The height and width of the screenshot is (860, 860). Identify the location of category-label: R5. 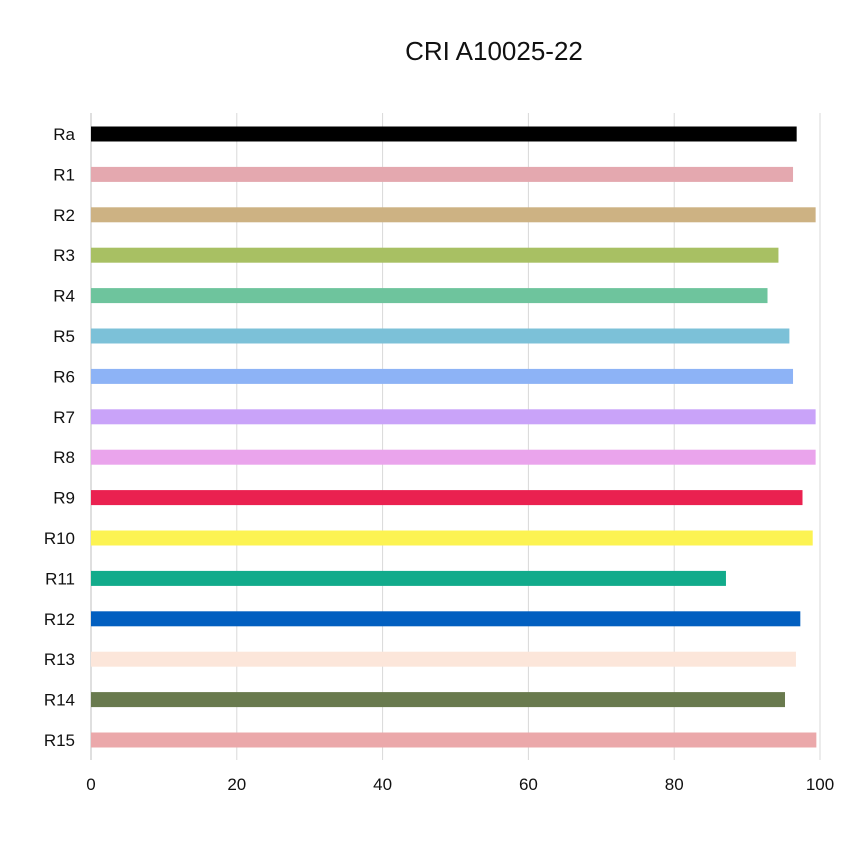
(64, 336).